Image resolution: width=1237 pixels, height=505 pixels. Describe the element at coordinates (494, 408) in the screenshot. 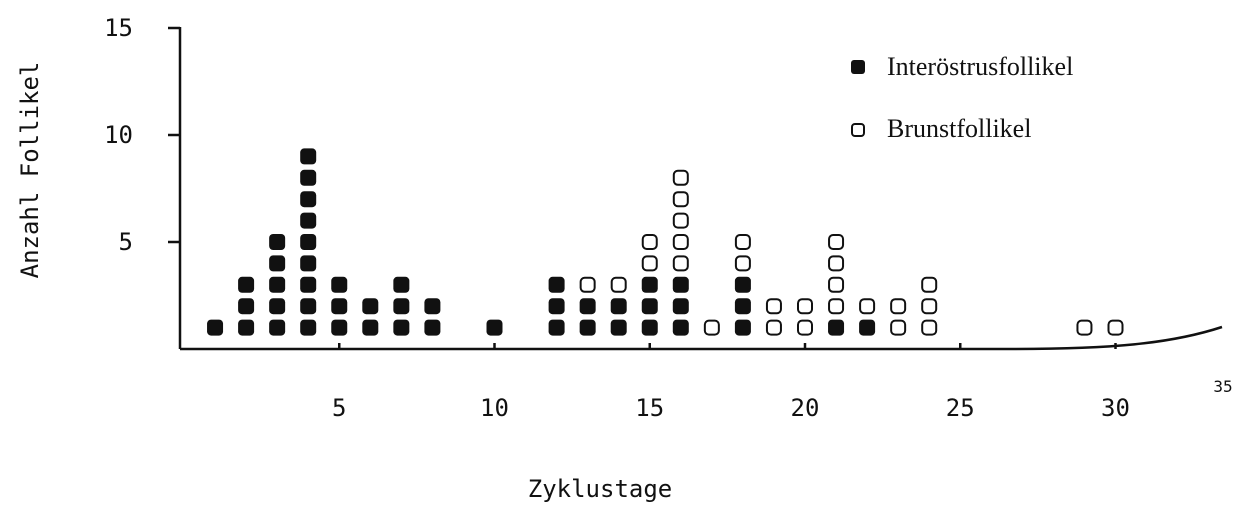

I see `x-tick-label: 10` at that location.